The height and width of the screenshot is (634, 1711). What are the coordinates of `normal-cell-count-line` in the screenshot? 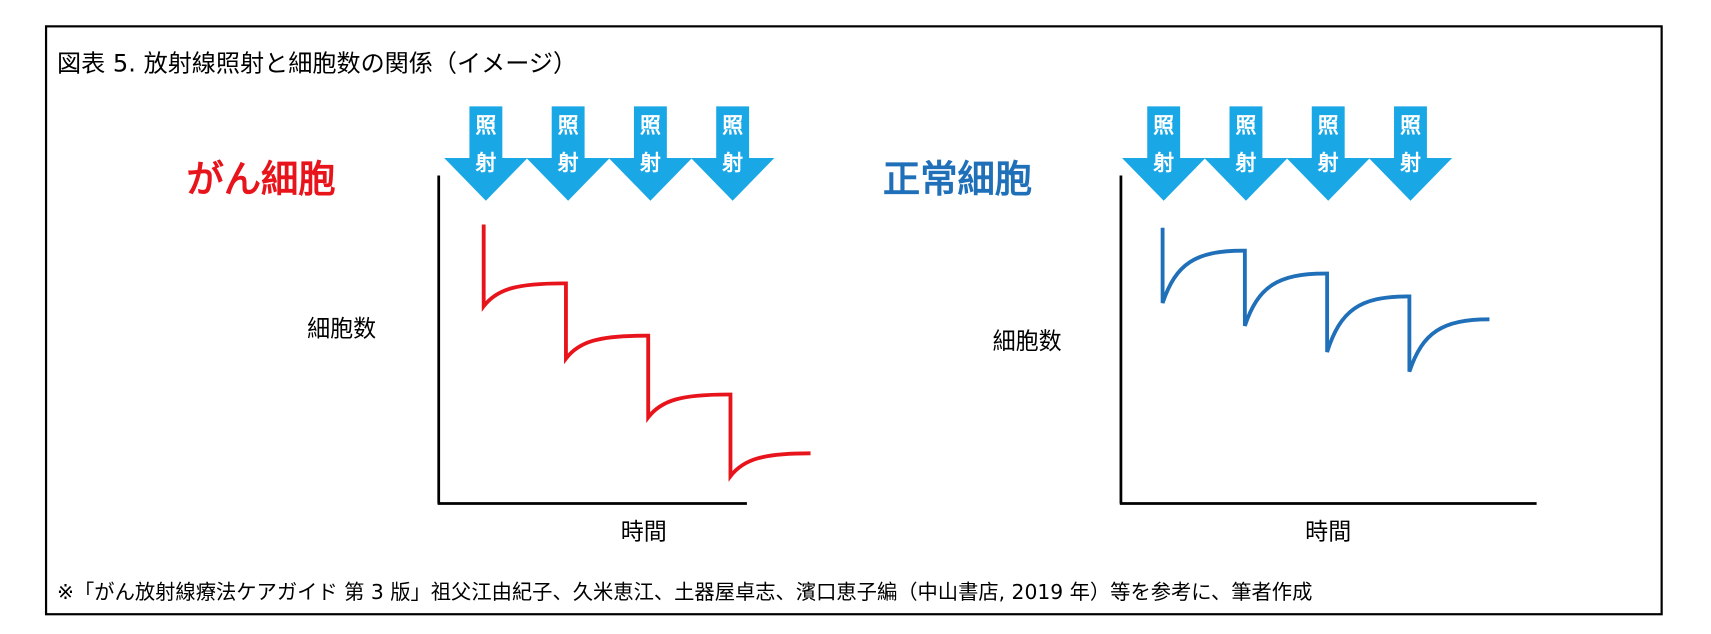 It's located at (1325, 300).